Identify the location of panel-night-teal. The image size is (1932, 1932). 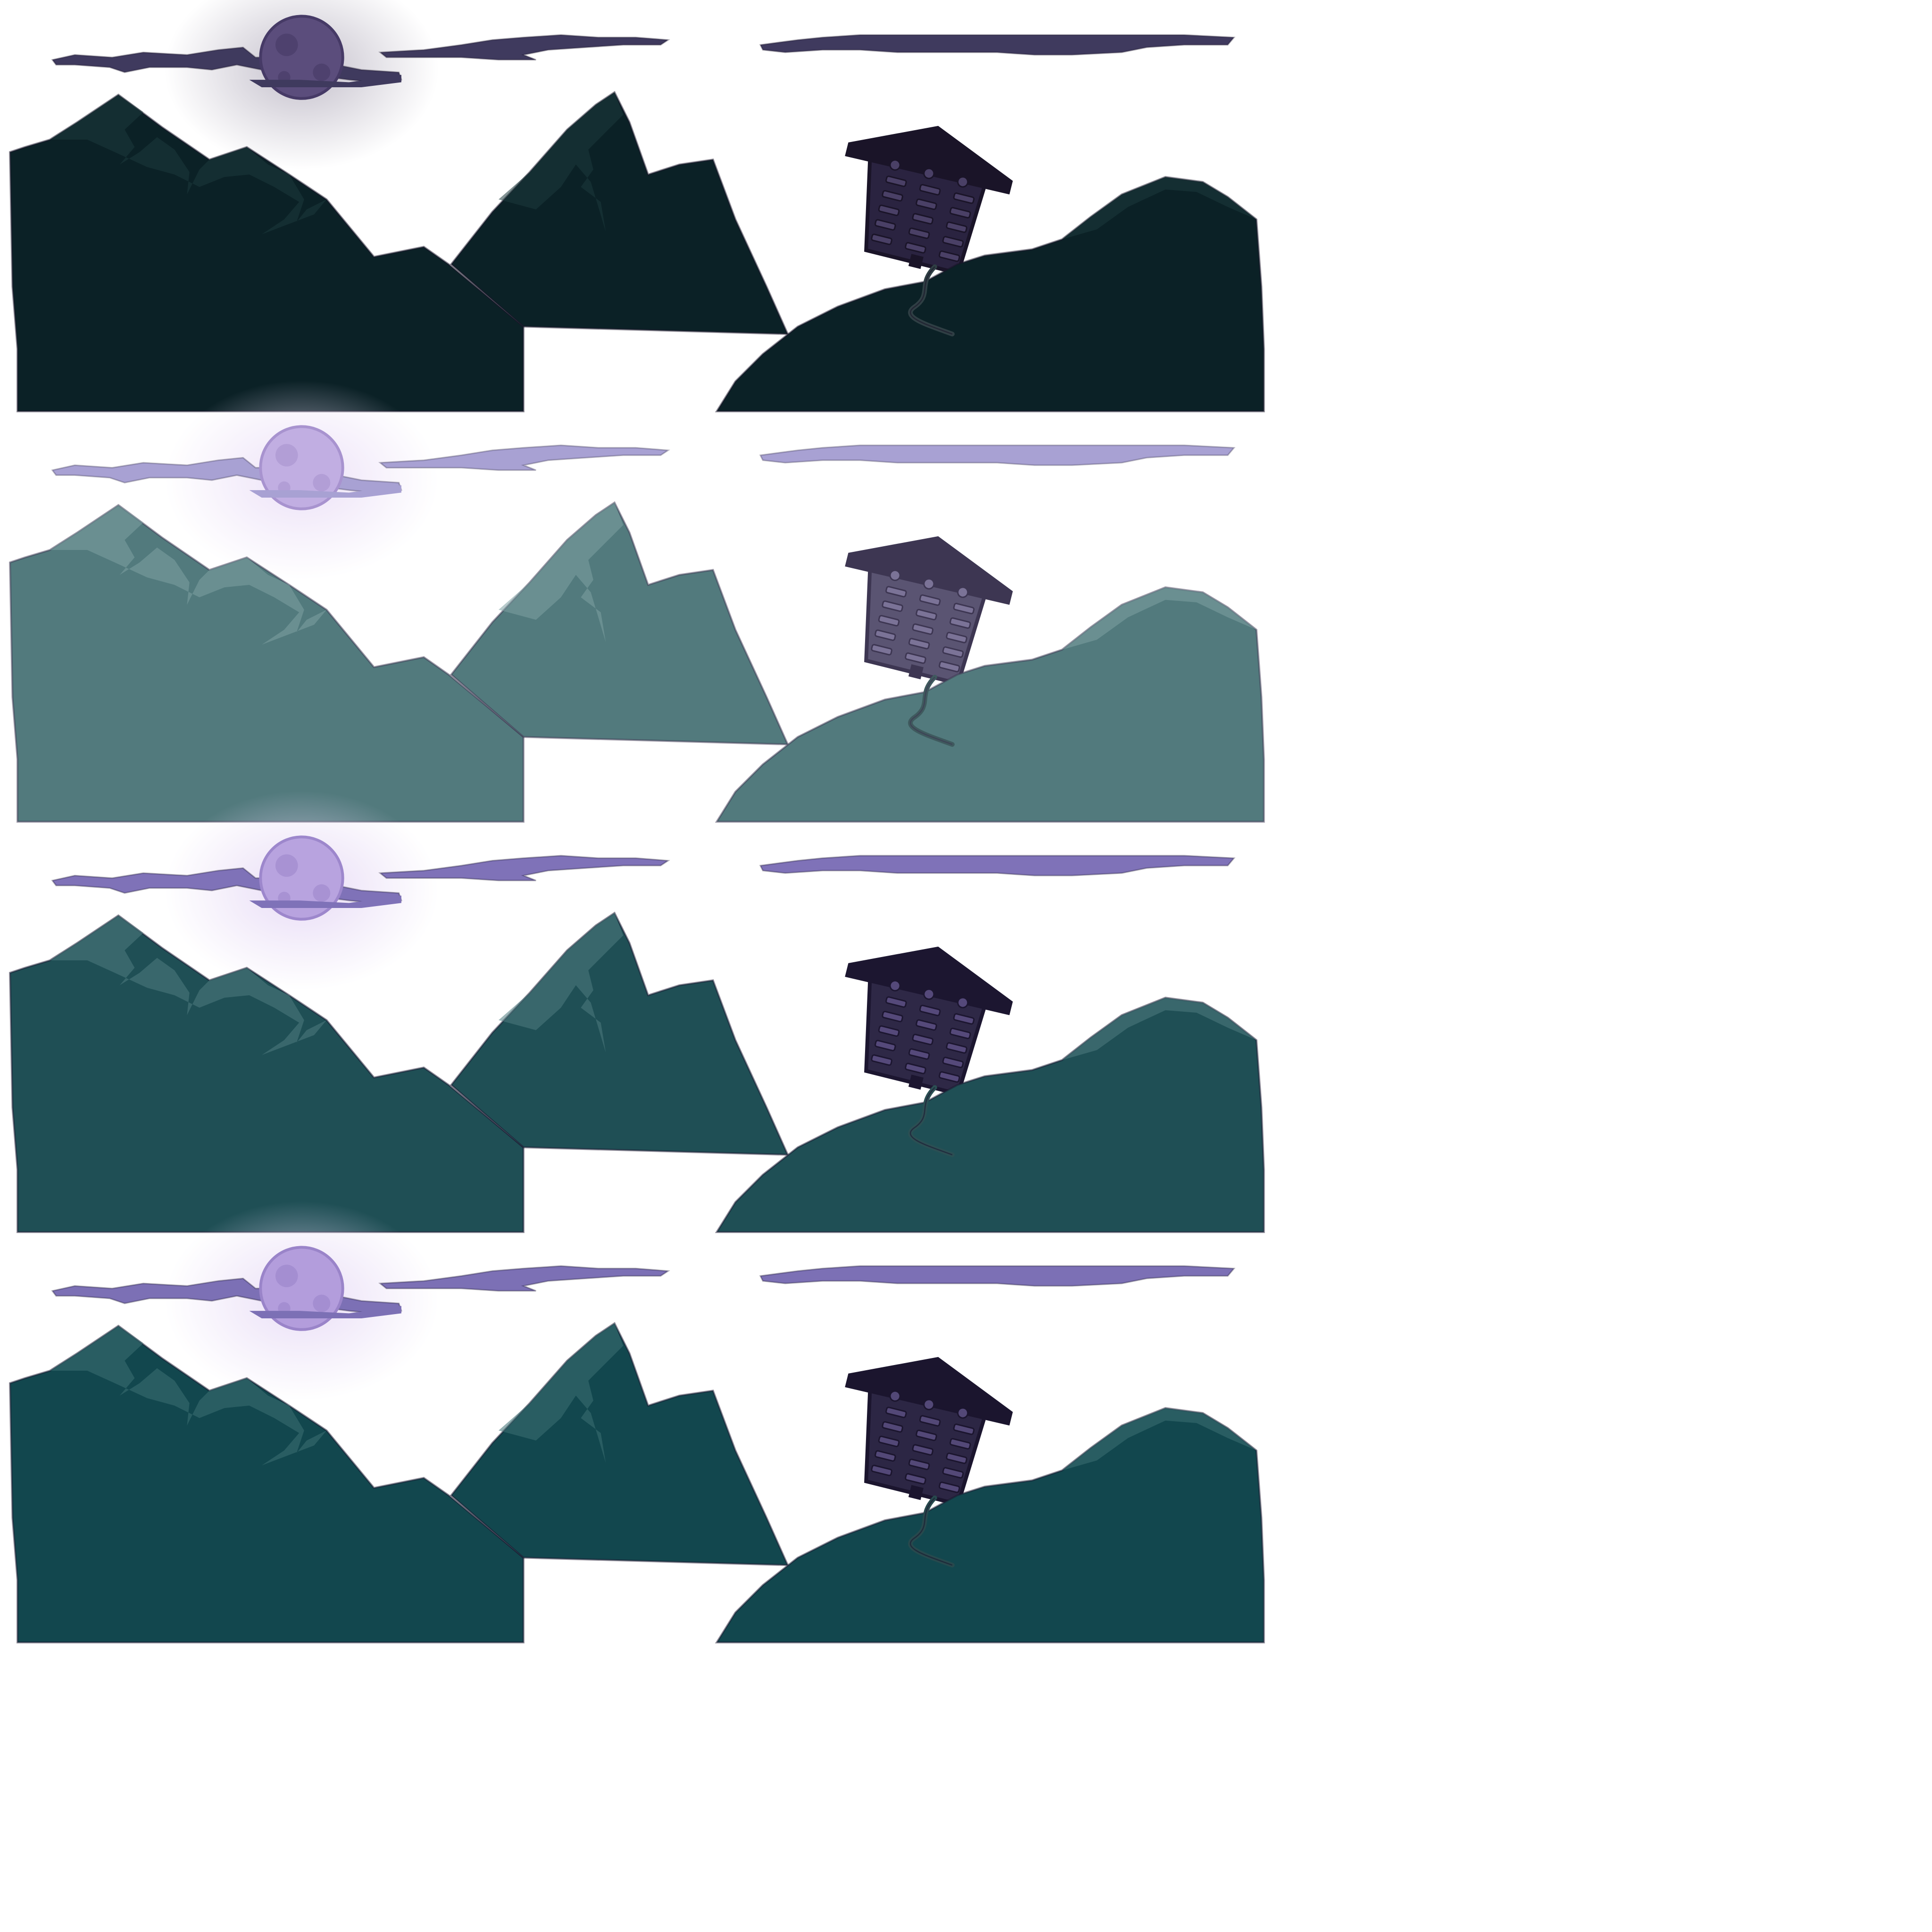
(637, 1422).